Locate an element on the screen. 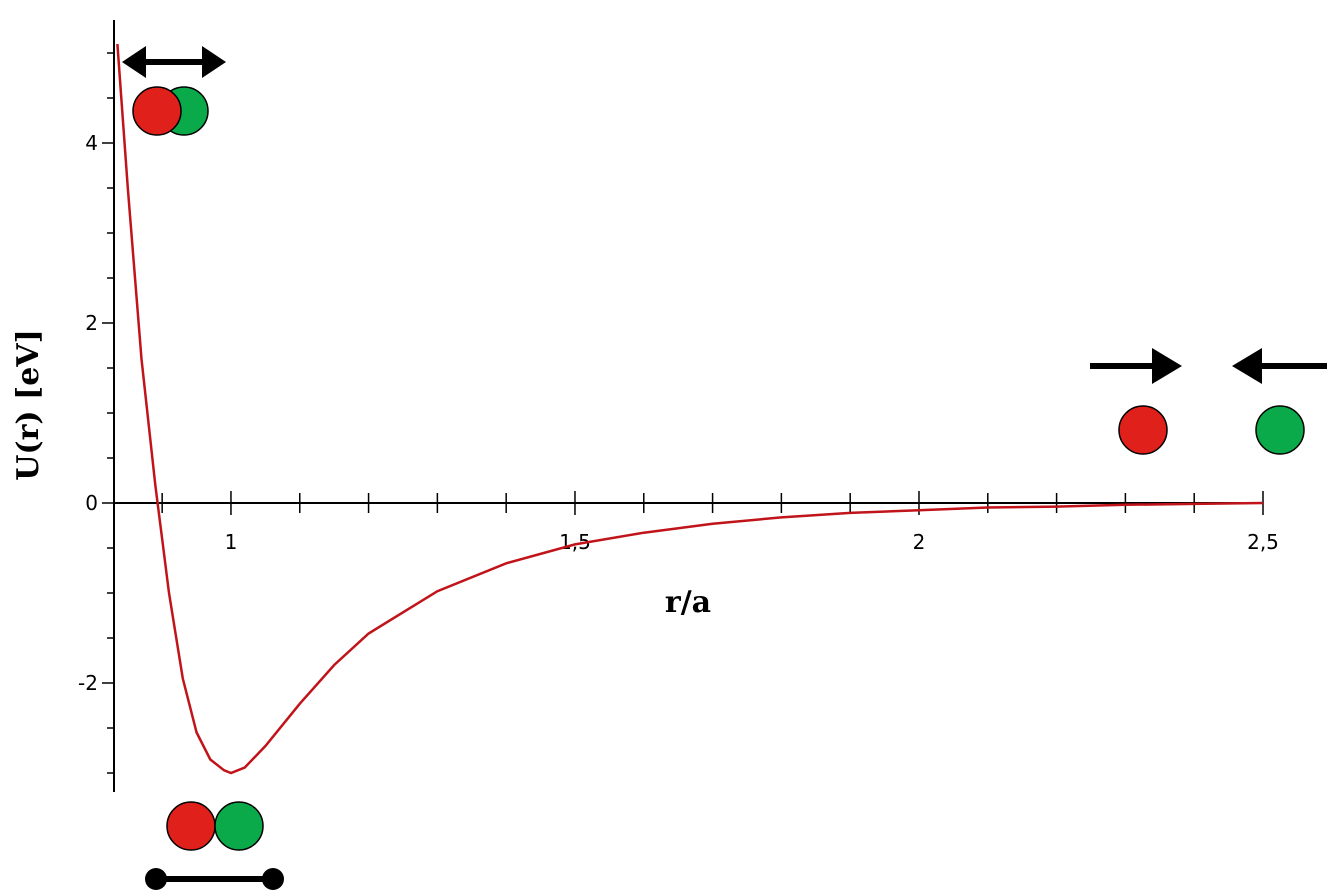 This screenshot has width=1327, height=894. atom-b-separated is located at coordinates (1280, 430).